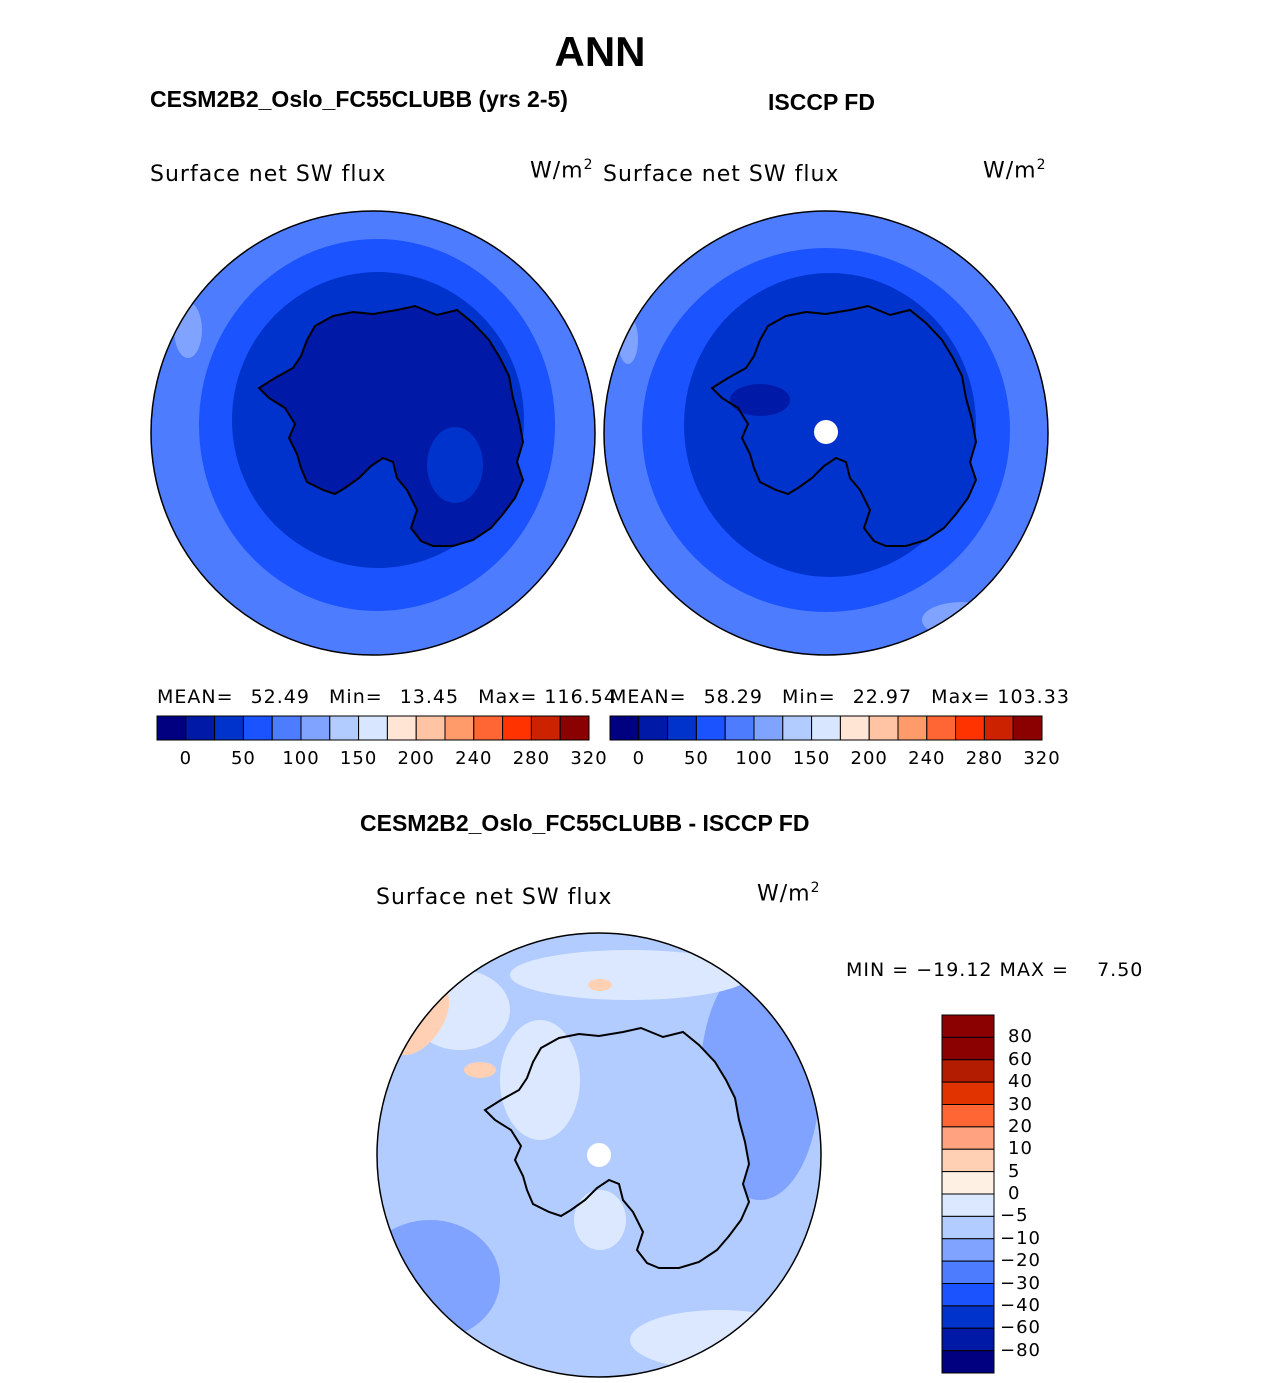 Image resolution: width=1285 pixels, height=1383 pixels. Describe the element at coordinates (869, 758) in the screenshot. I see `right-colorbar-tick-label: 200` at that location.